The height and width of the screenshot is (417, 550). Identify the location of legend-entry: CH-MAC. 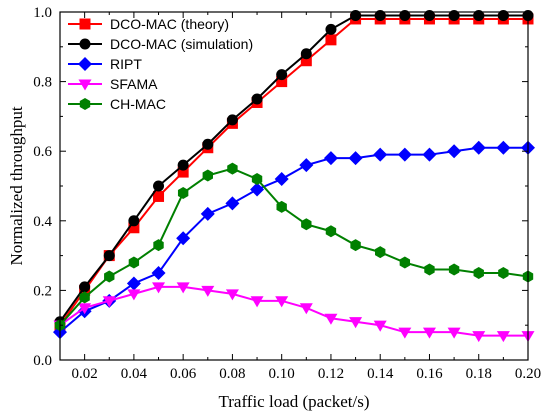
(117, 104).